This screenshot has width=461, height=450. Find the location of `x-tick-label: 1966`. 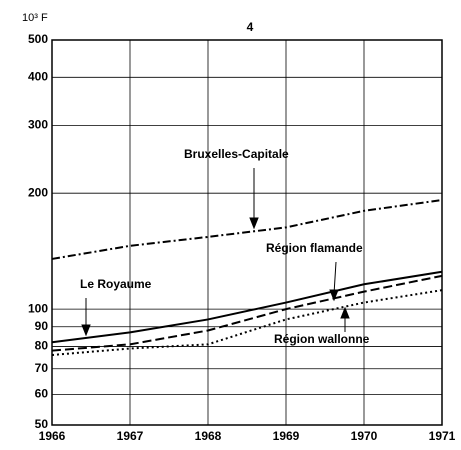

x-tick-label: 1966 is located at coordinates (52, 436).